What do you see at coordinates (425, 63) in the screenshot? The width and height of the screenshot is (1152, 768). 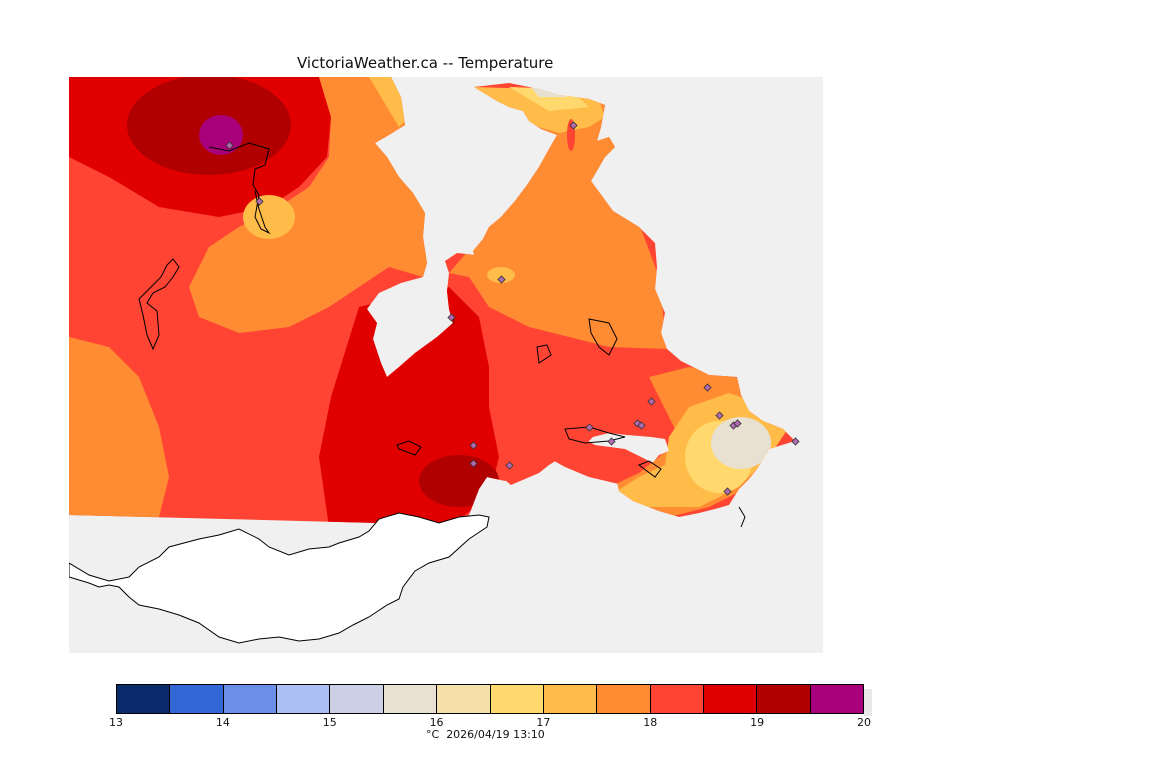 I see `map-title: VictoriaWeather.ca -- Temperature` at bounding box center [425, 63].